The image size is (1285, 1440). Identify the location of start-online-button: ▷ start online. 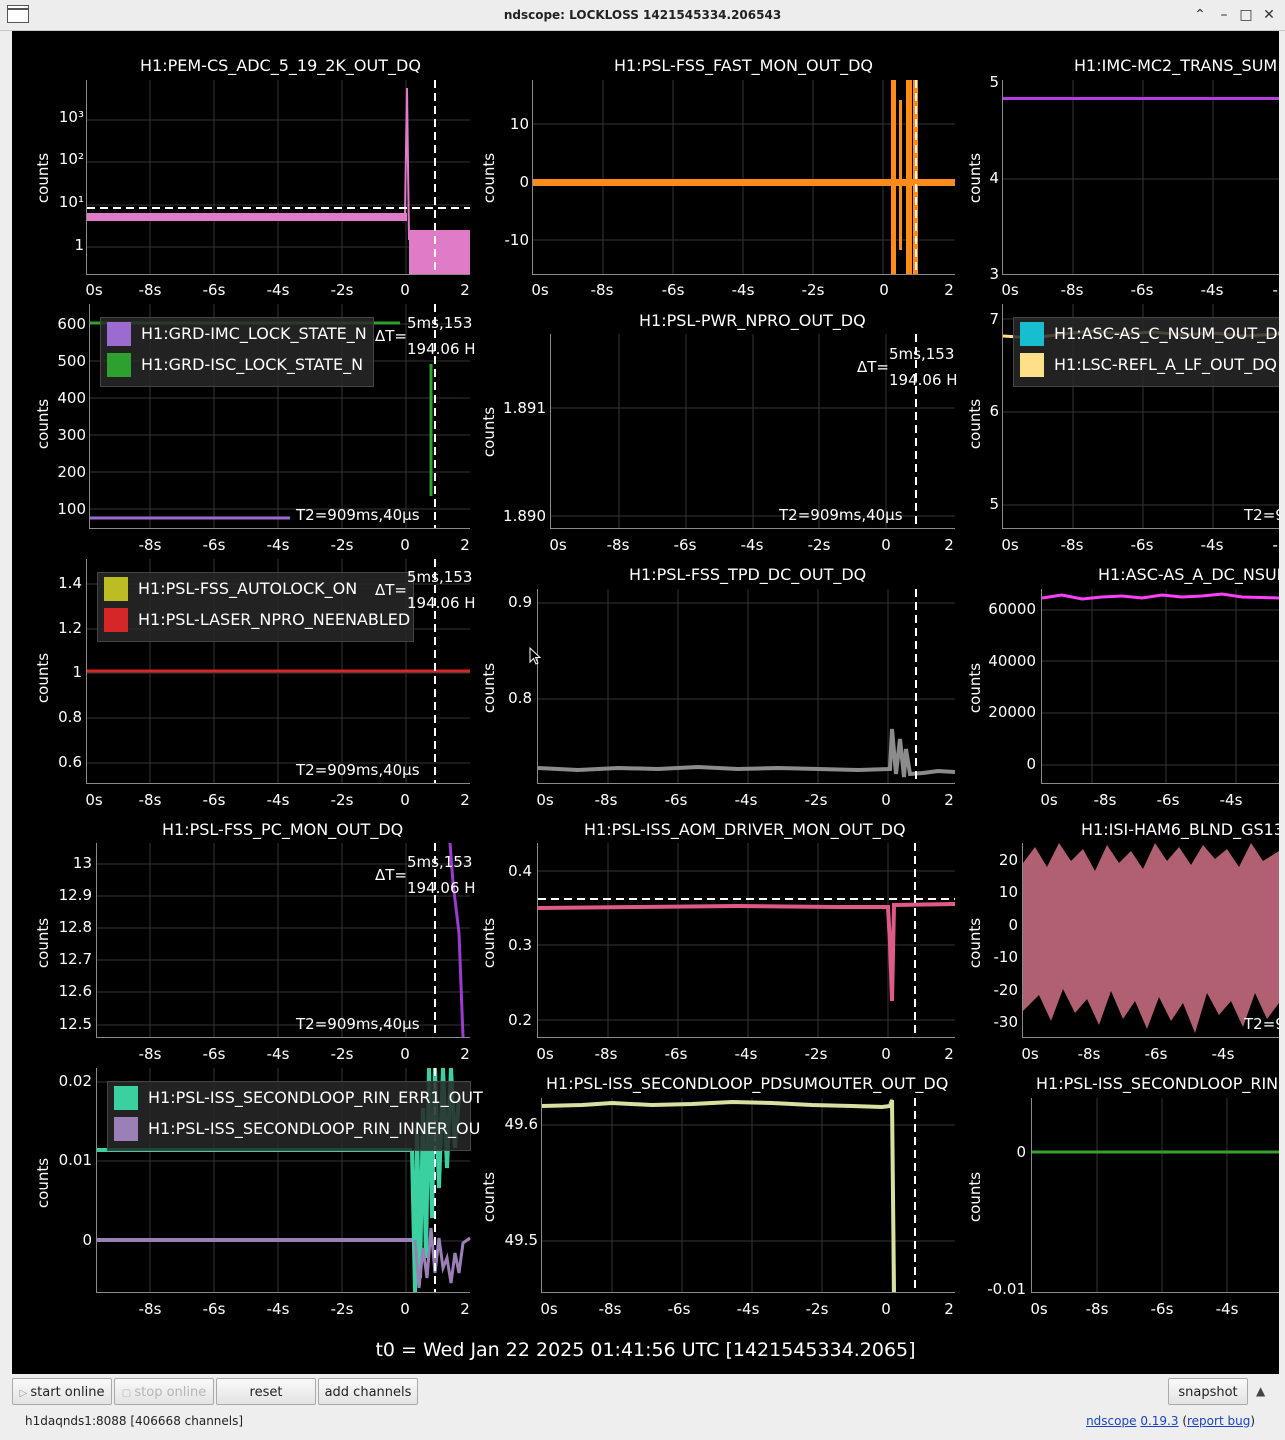
(62, 1391).